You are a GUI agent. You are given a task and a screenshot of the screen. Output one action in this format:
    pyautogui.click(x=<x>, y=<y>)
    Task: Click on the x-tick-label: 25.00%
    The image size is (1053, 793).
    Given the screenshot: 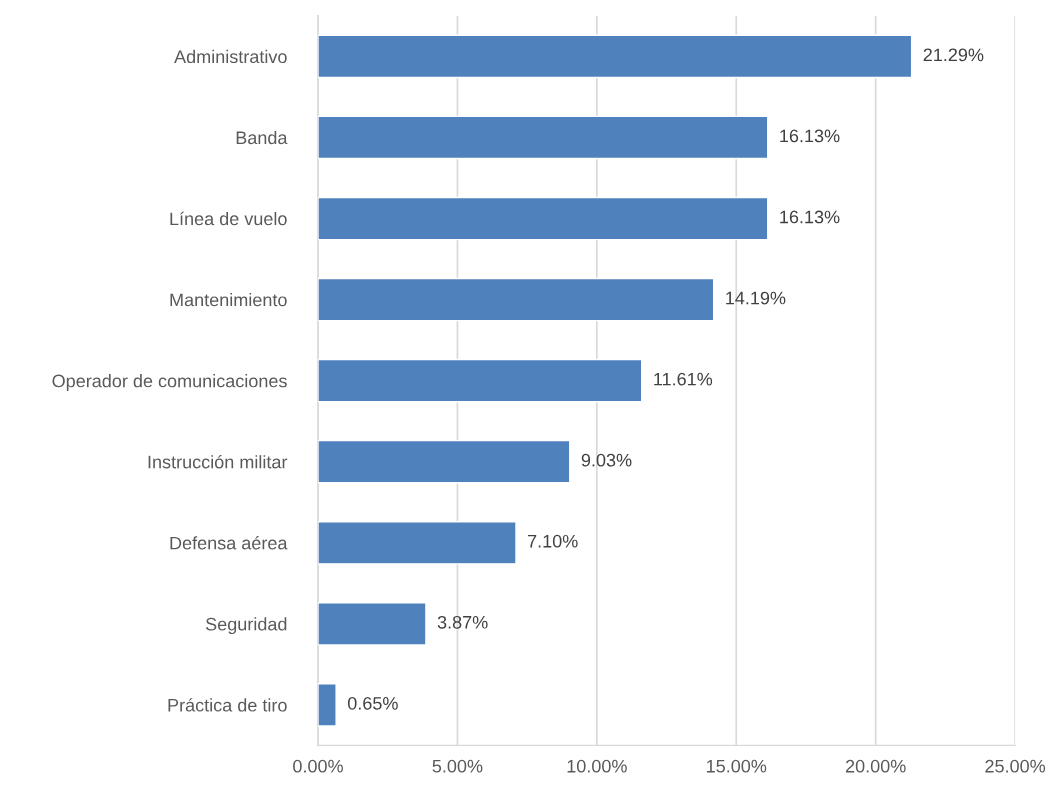 What is the action you would take?
    pyautogui.click(x=1015, y=766)
    